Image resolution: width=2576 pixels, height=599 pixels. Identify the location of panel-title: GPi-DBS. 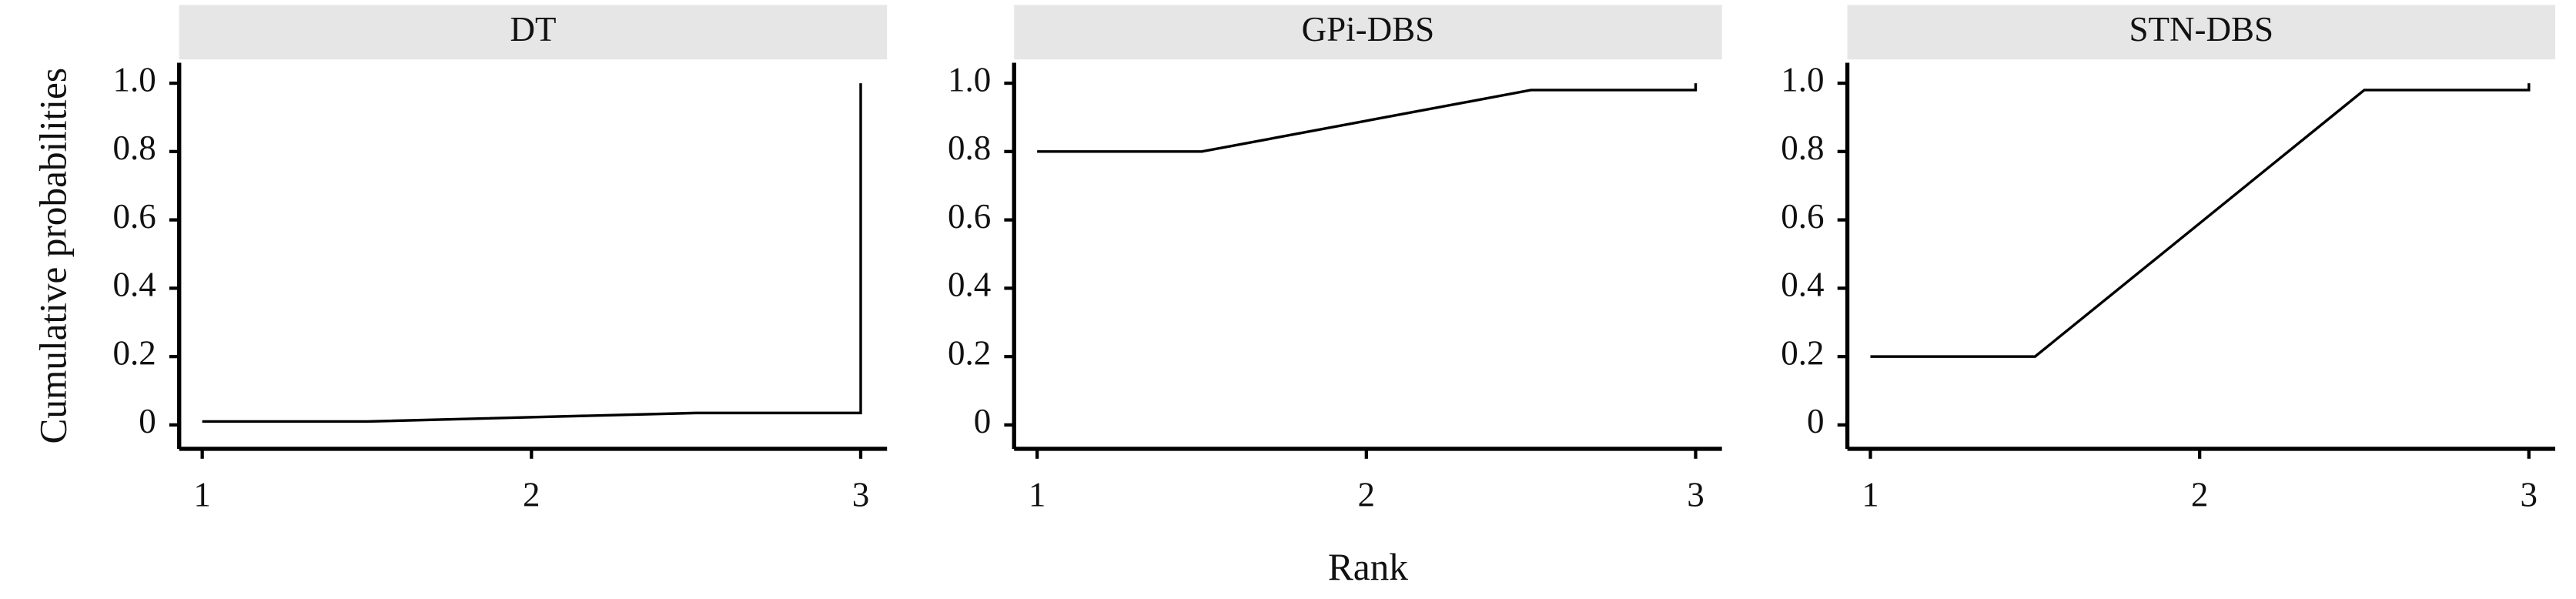
(1369, 29).